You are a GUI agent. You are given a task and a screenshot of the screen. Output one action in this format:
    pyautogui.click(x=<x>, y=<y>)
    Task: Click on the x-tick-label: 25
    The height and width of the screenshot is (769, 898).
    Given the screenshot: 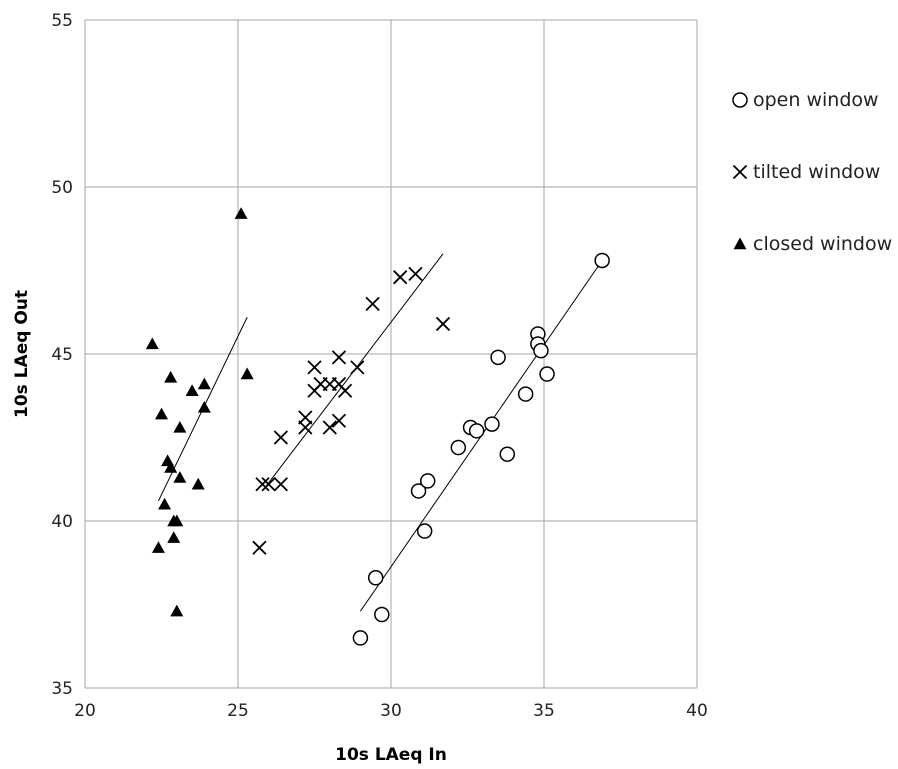 What is the action you would take?
    pyautogui.click(x=238, y=711)
    